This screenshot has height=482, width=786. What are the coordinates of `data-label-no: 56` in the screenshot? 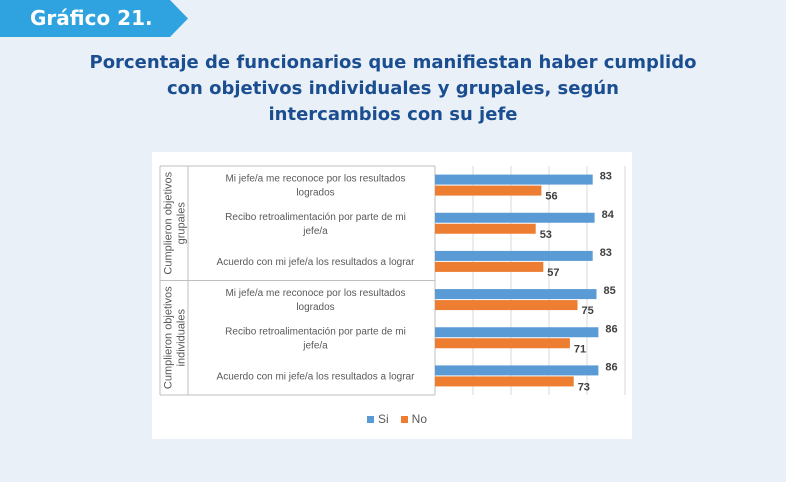 It's located at (551, 197).